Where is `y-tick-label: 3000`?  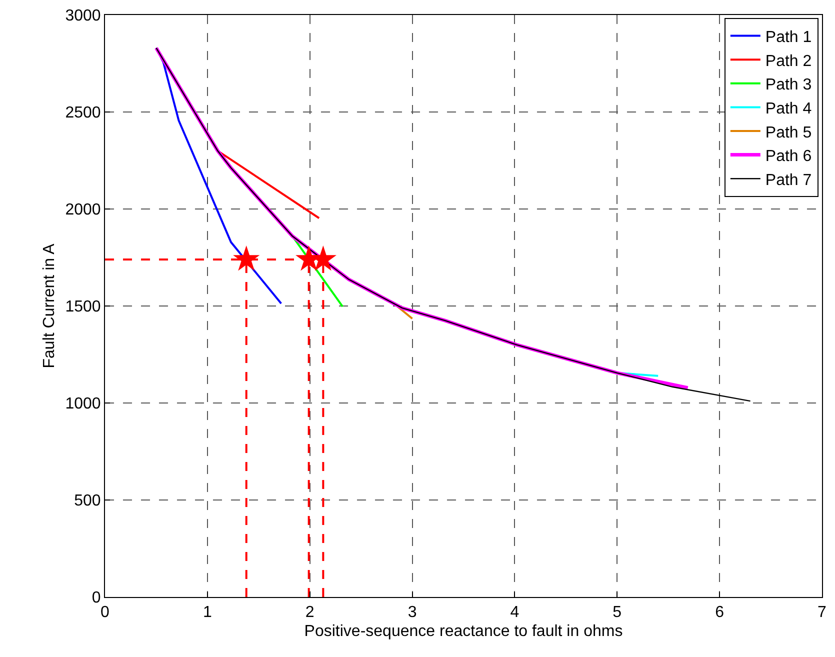
y-tick-label: 3000 is located at coordinates (83, 16).